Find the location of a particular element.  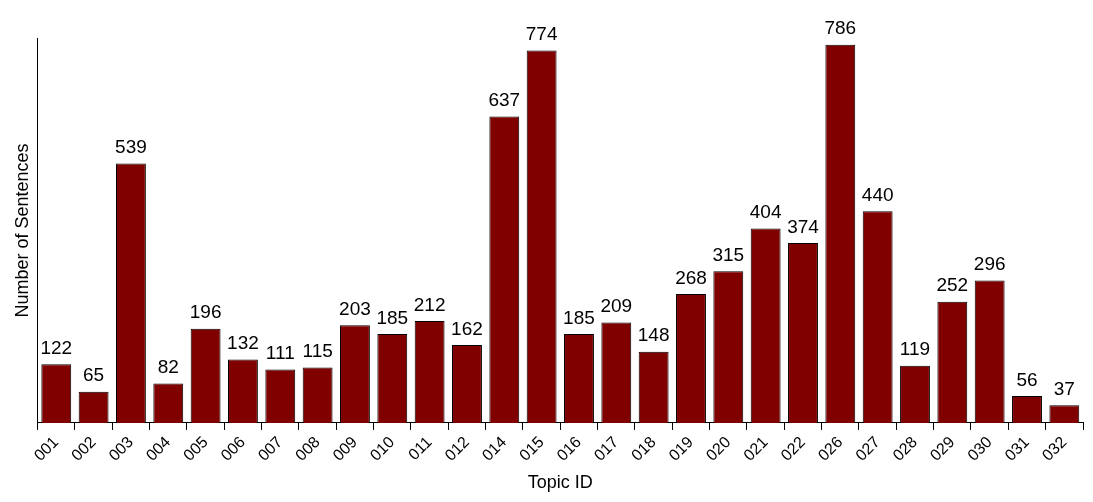

x-tick-label: 032 is located at coordinates (1054, 448).